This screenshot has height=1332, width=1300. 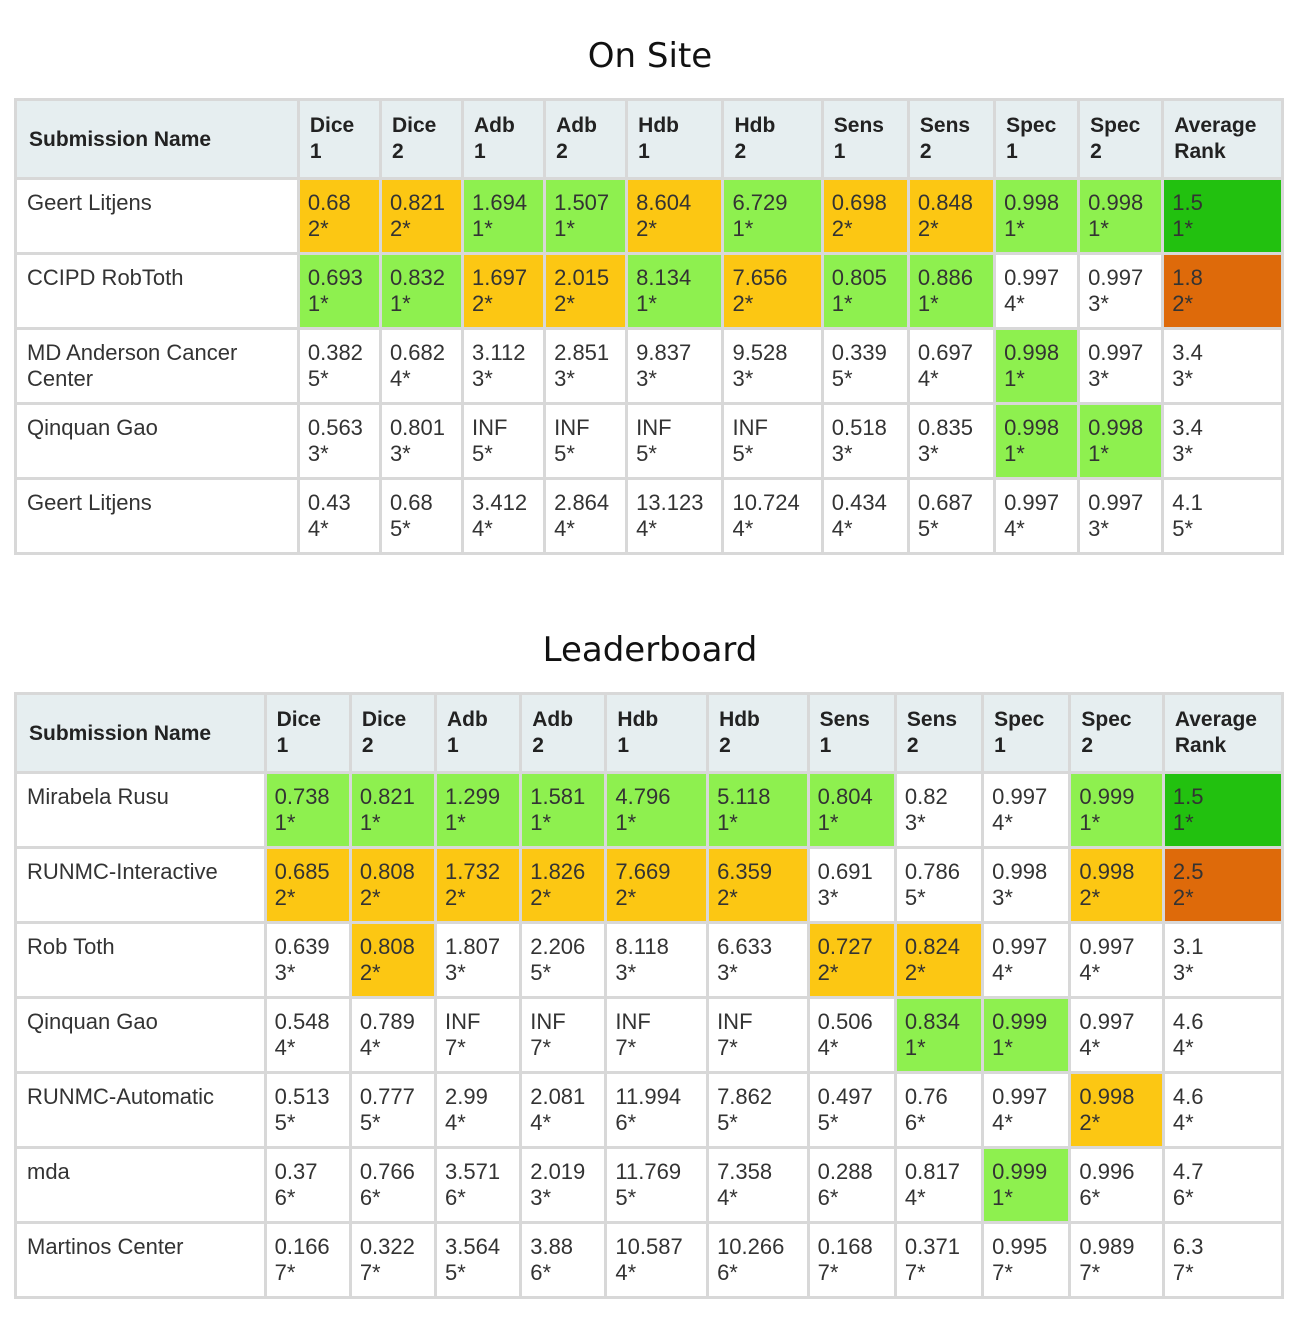 I want to click on score-value: 0.698, so click(x=859, y=202).